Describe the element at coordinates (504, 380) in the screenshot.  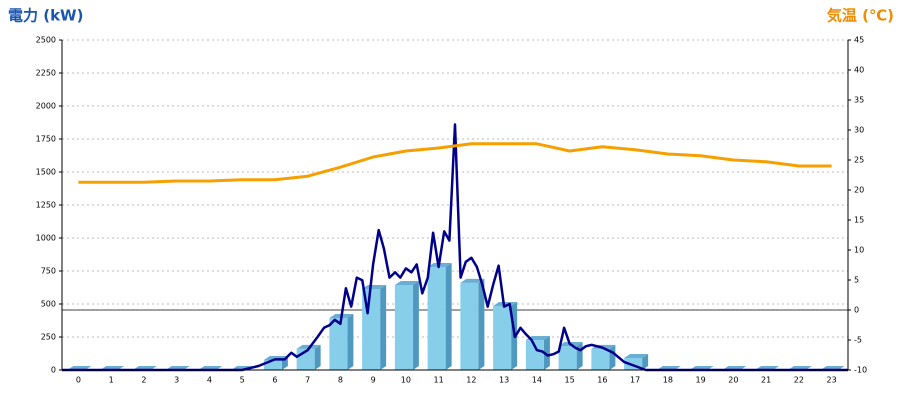
I see `x-tick-label: 13` at that location.